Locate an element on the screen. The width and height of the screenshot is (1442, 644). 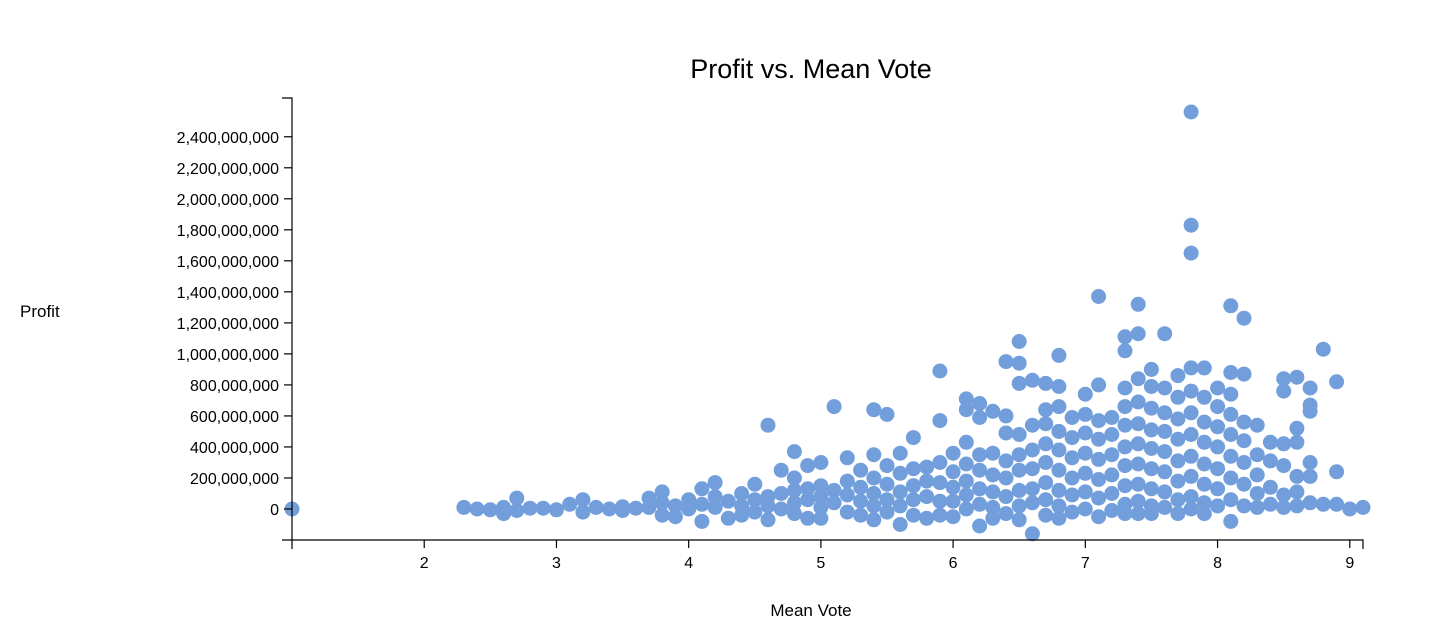
x-tick-label: 2 is located at coordinates (424, 563).